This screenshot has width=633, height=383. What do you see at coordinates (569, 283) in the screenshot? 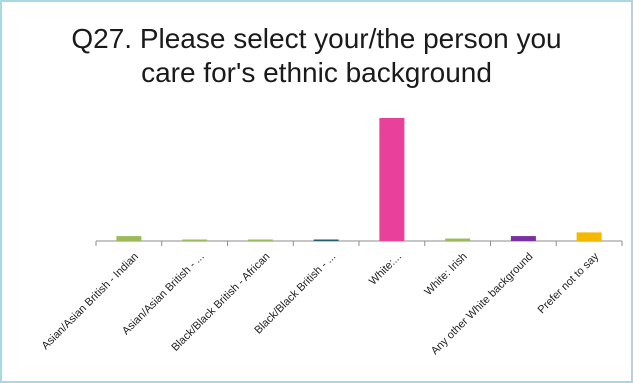
I see `x-tick-label-8: Prefer not to say` at bounding box center [569, 283].